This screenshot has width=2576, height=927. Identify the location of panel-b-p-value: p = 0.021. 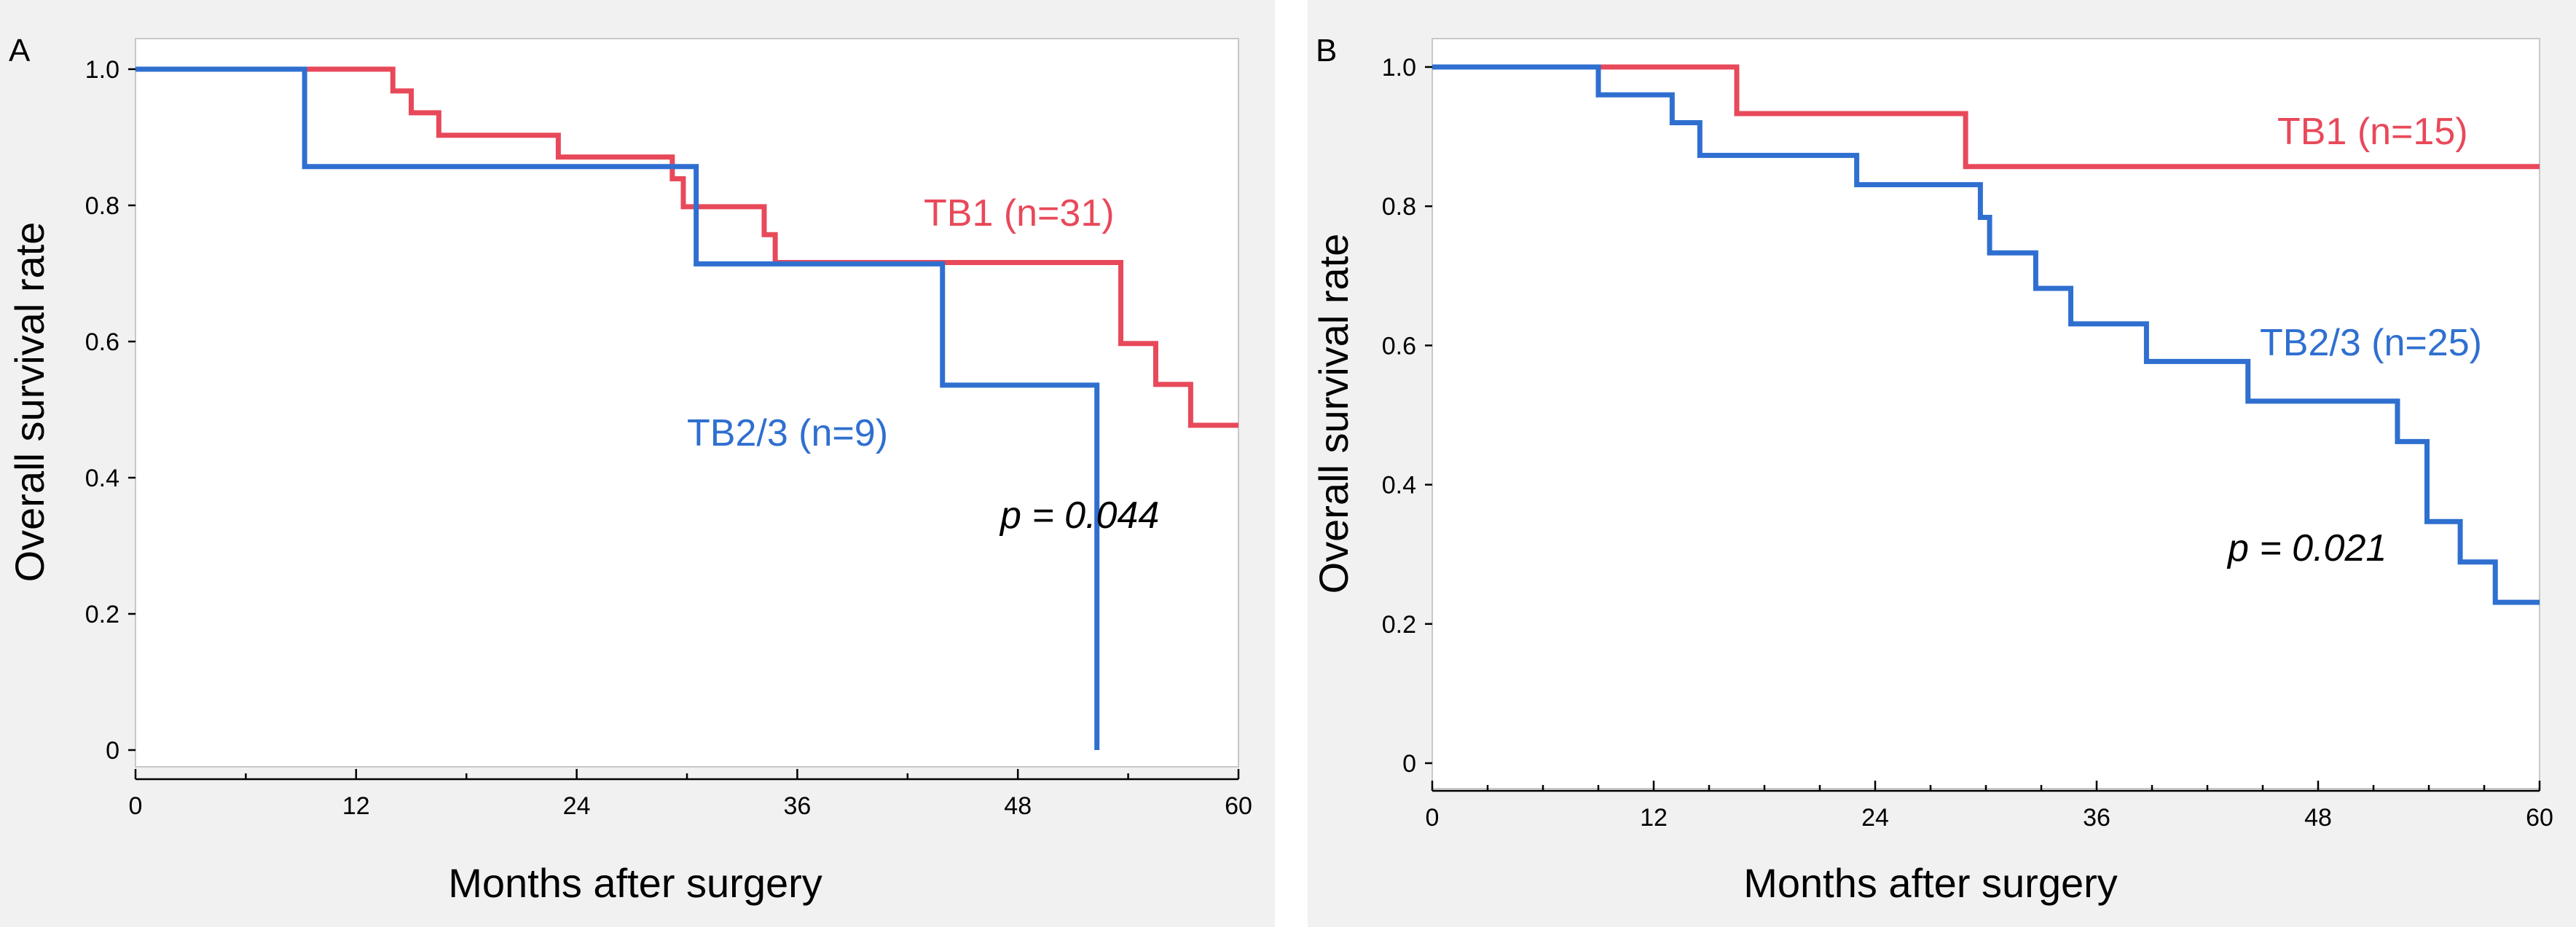
(2306, 548).